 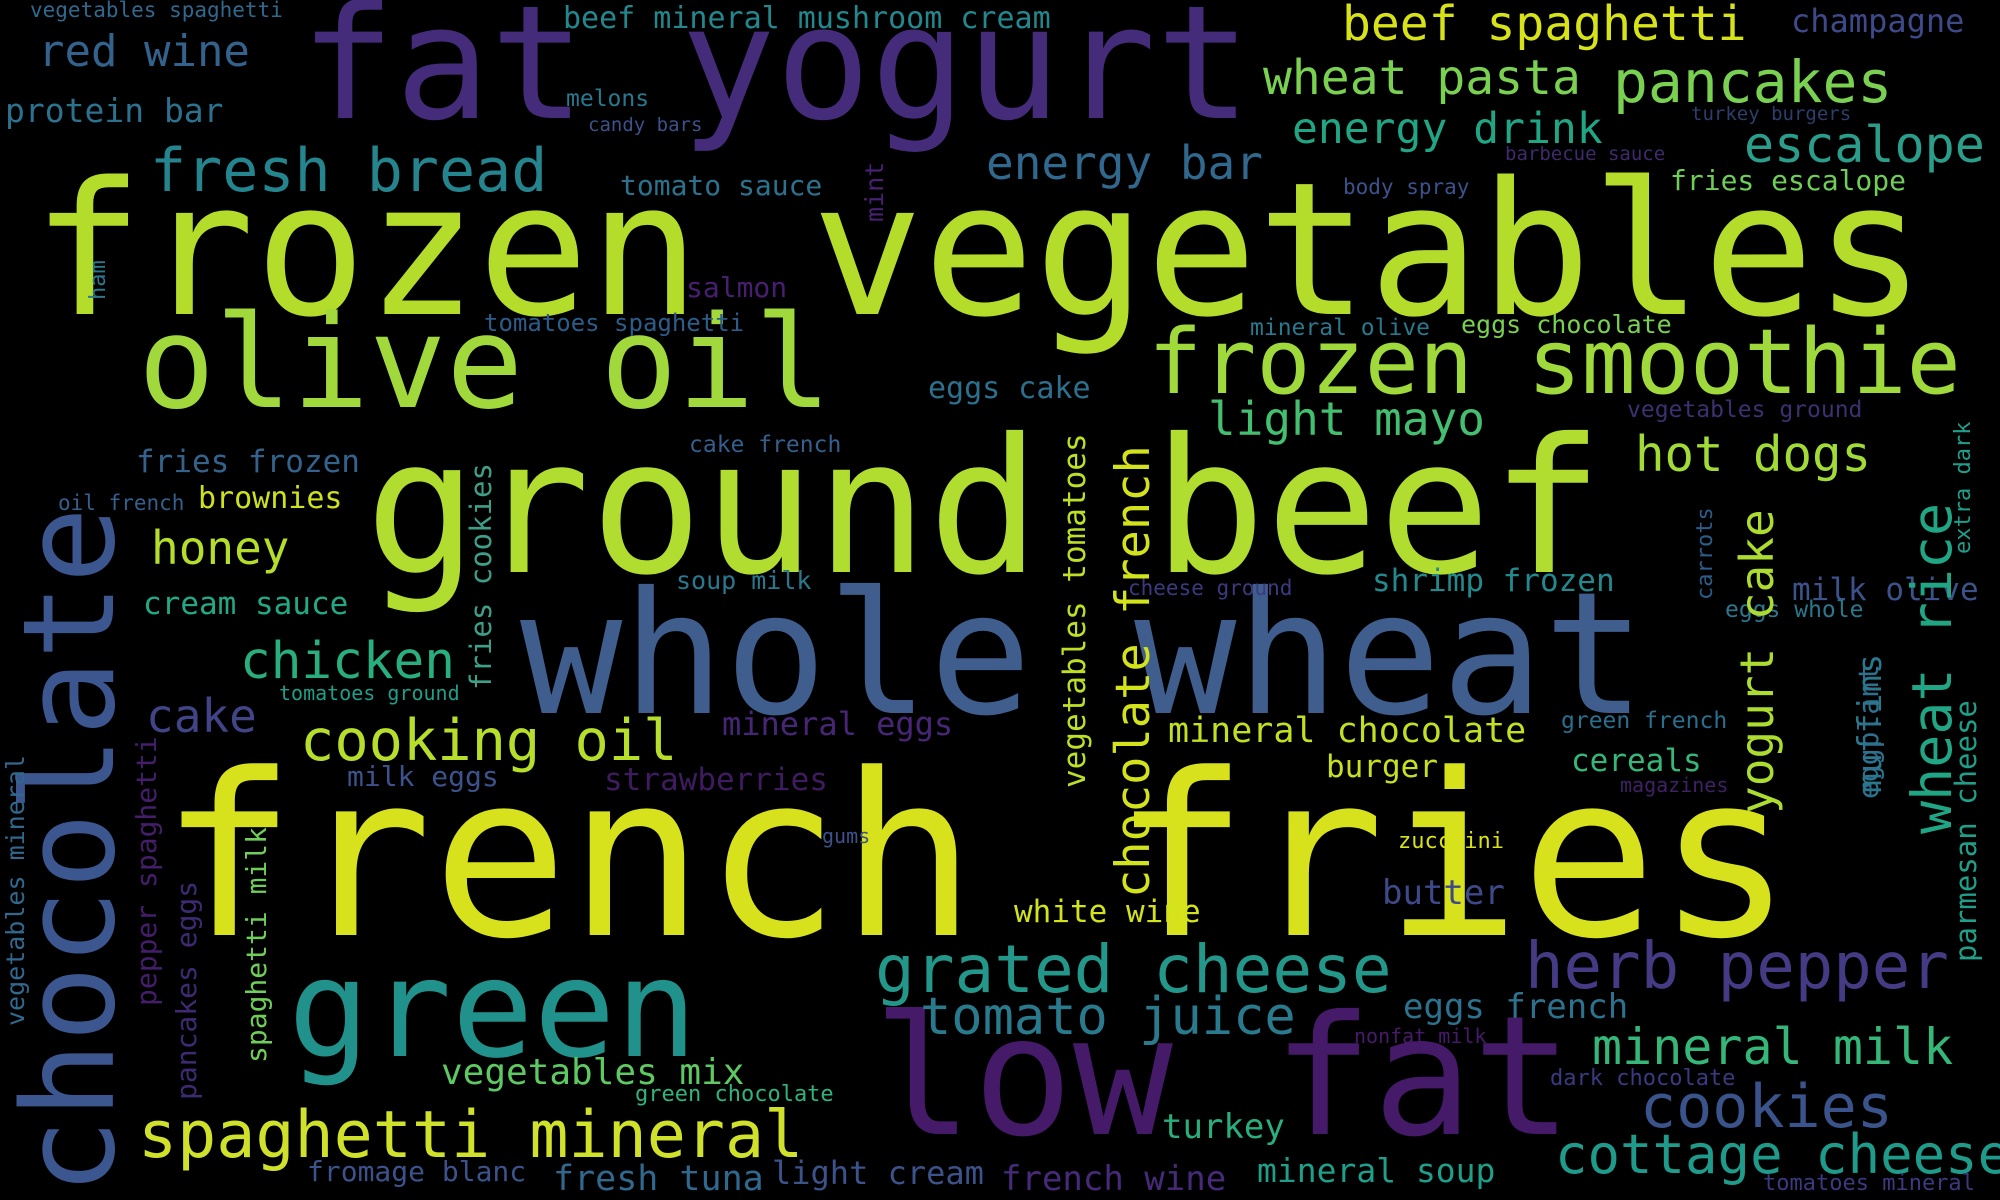 What do you see at coordinates (1636, 761) in the screenshot?
I see `word: cereals` at bounding box center [1636, 761].